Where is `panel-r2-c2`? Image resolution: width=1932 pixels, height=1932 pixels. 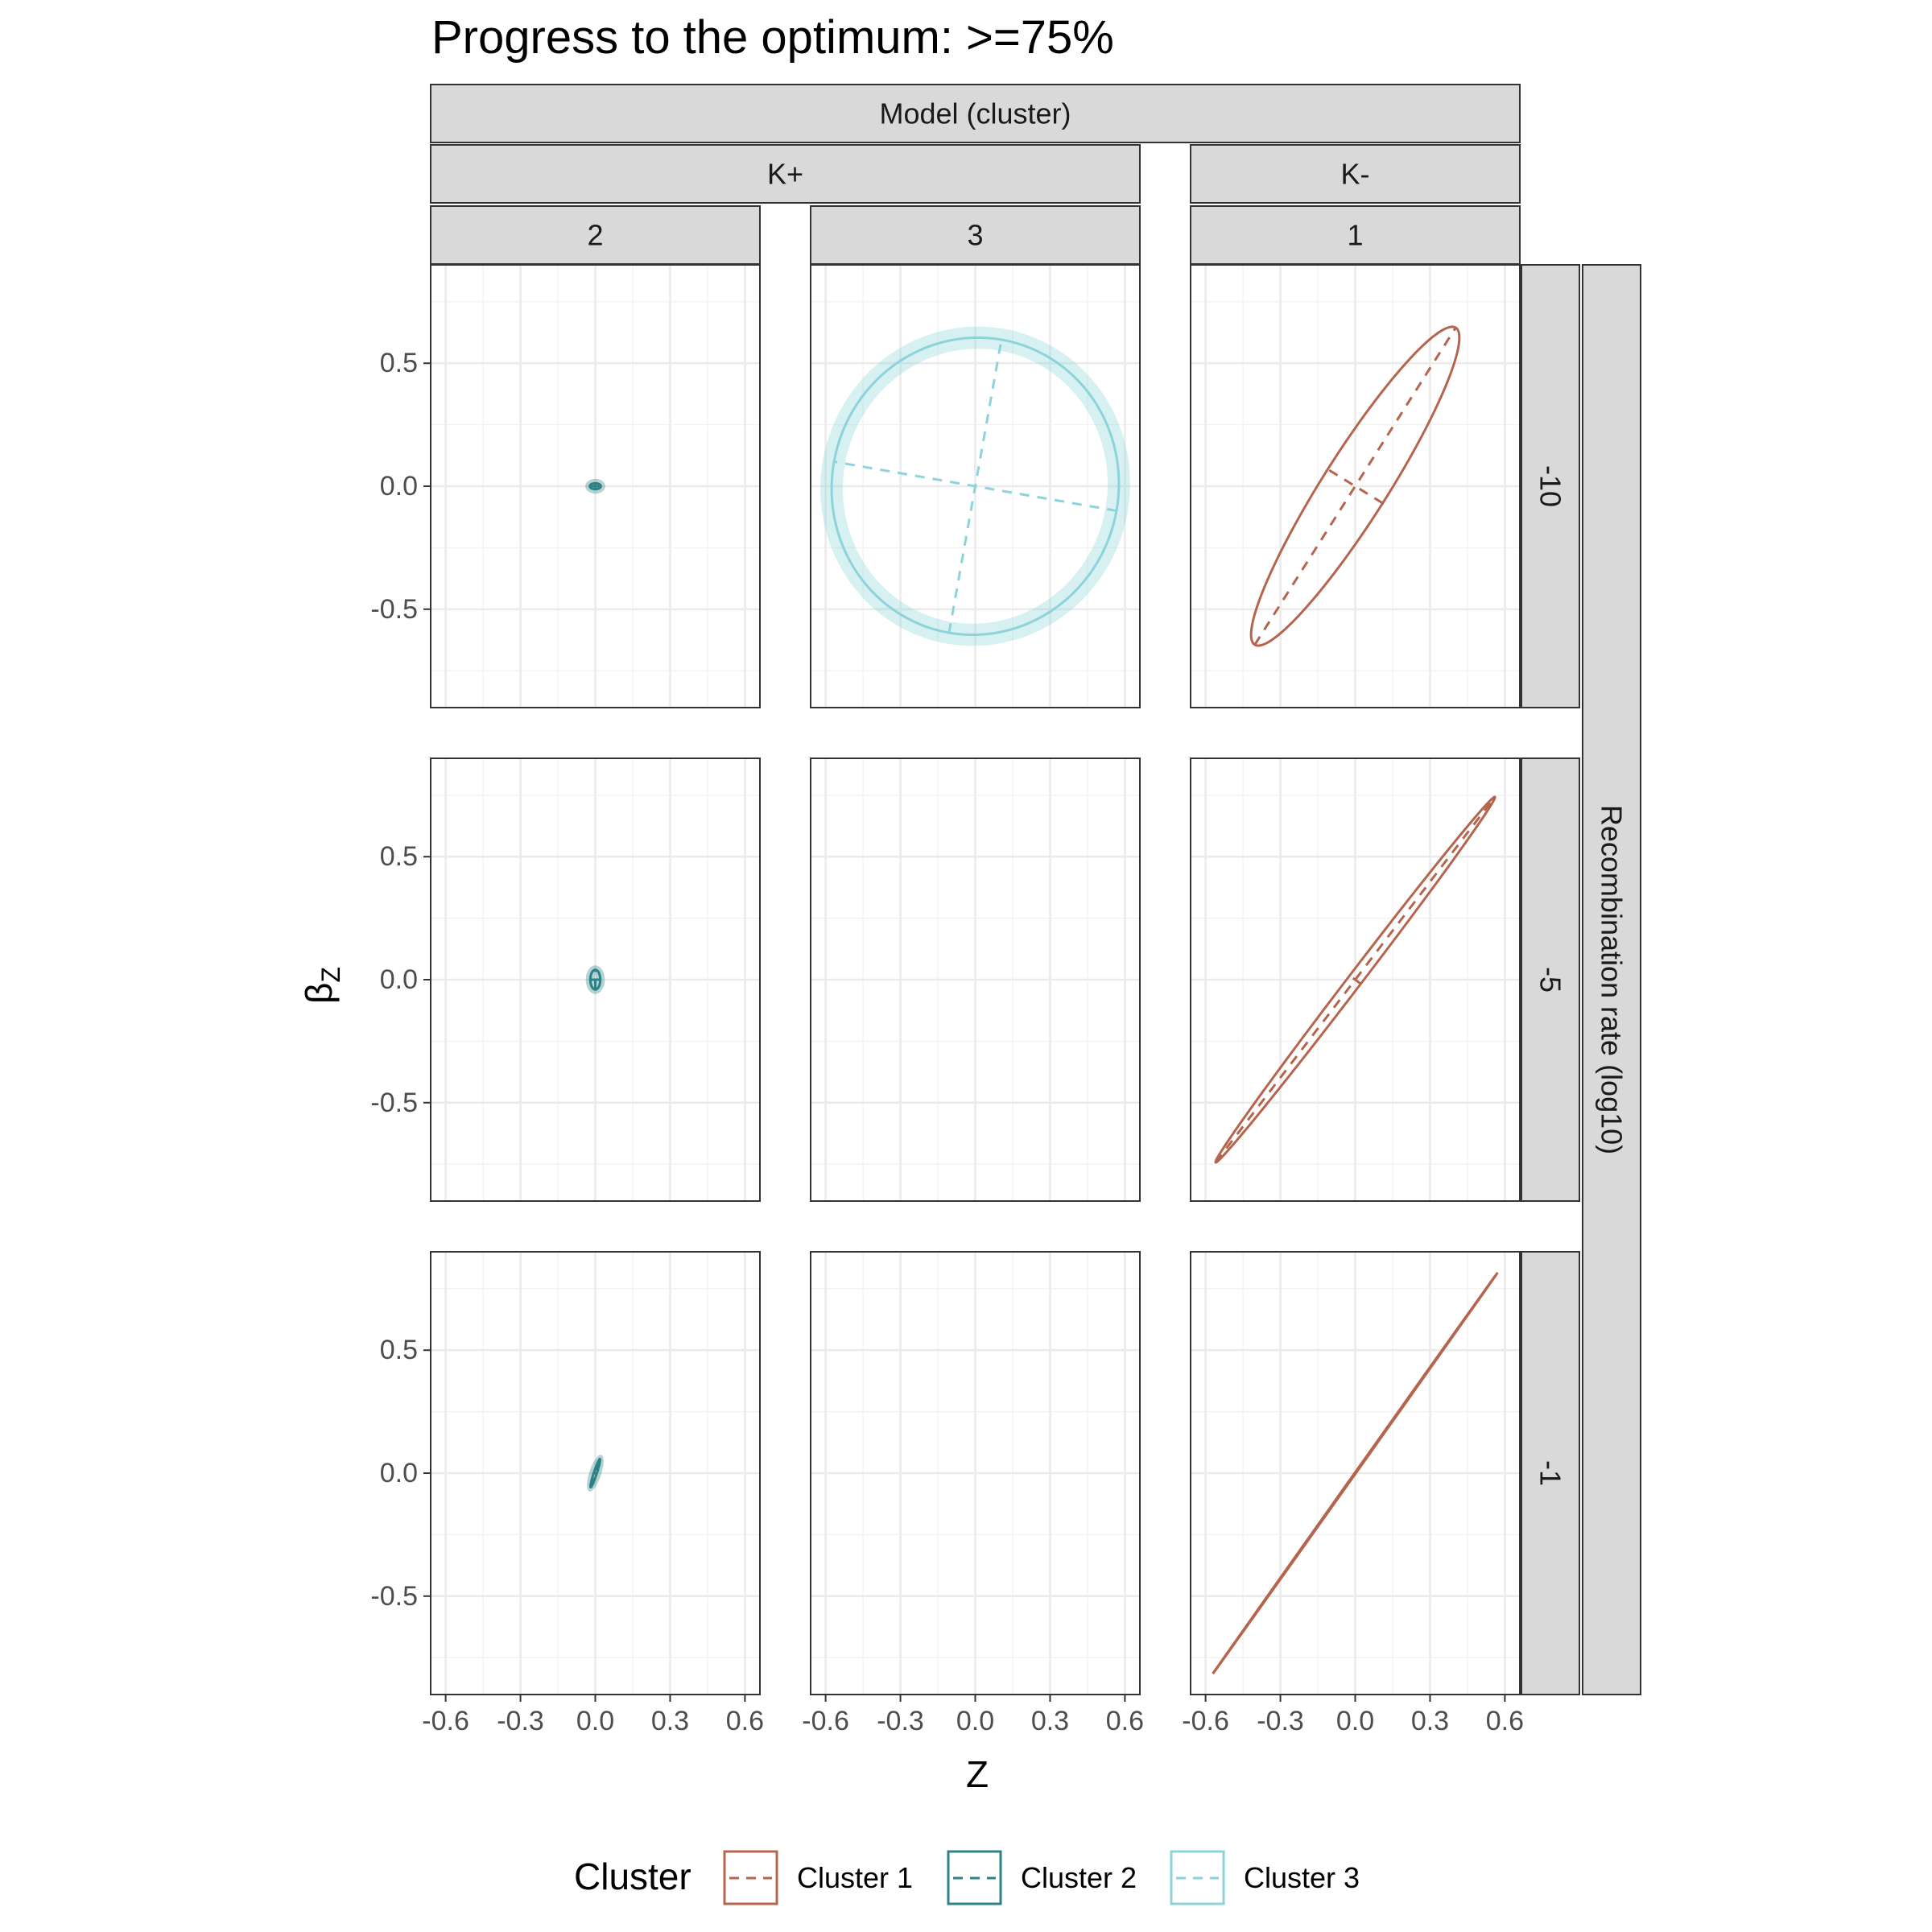 panel-r2-c2 is located at coordinates (1355, 1473).